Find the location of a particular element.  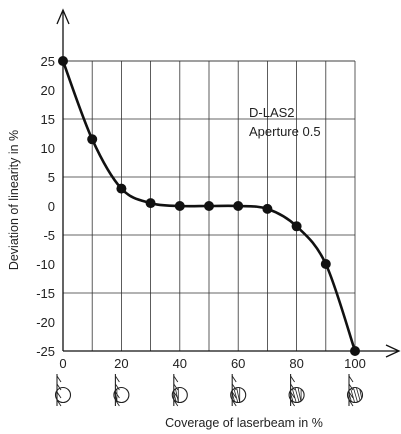

y-tick-label: 15 is located at coordinates (48, 119).